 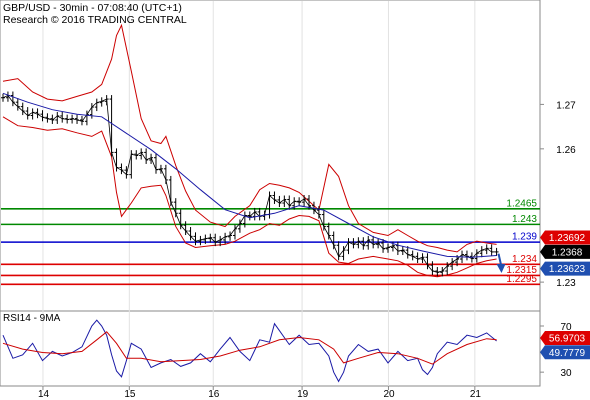 I want to click on y-tick-label: 1.23, so click(x=566, y=283).